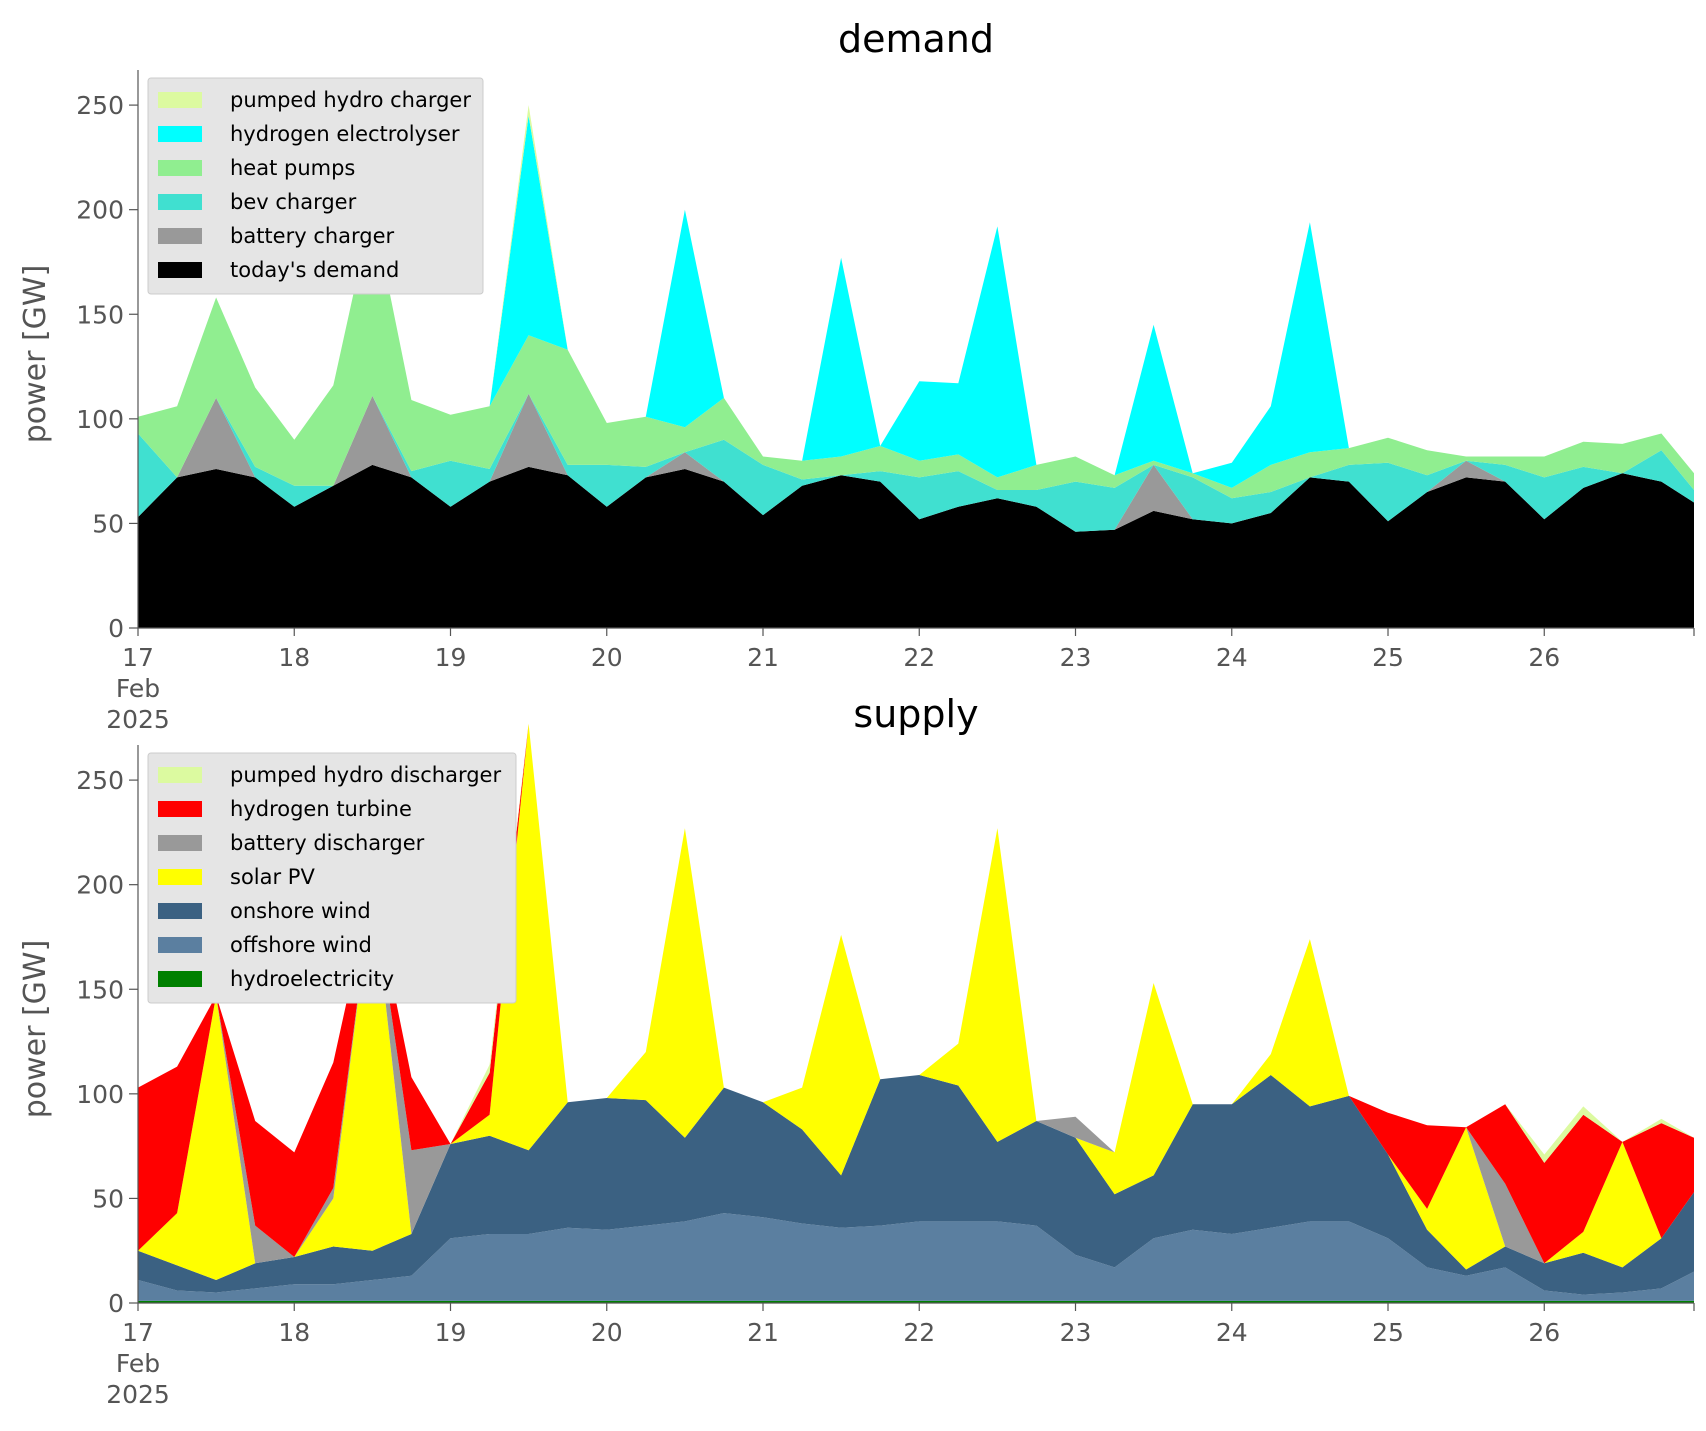 The image size is (1706, 1431). What do you see at coordinates (915, 714) in the screenshot?
I see `chart-title: supply` at bounding box center [915, 714].